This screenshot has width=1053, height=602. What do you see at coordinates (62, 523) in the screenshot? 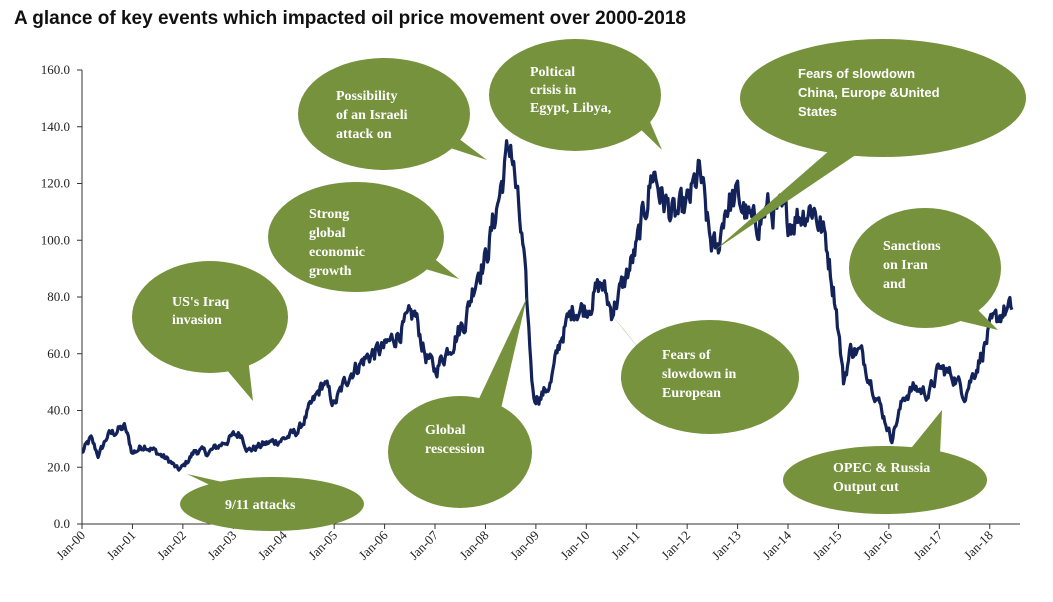
I see `y-tick-label: 0.0` at bounding box center [62, 523].